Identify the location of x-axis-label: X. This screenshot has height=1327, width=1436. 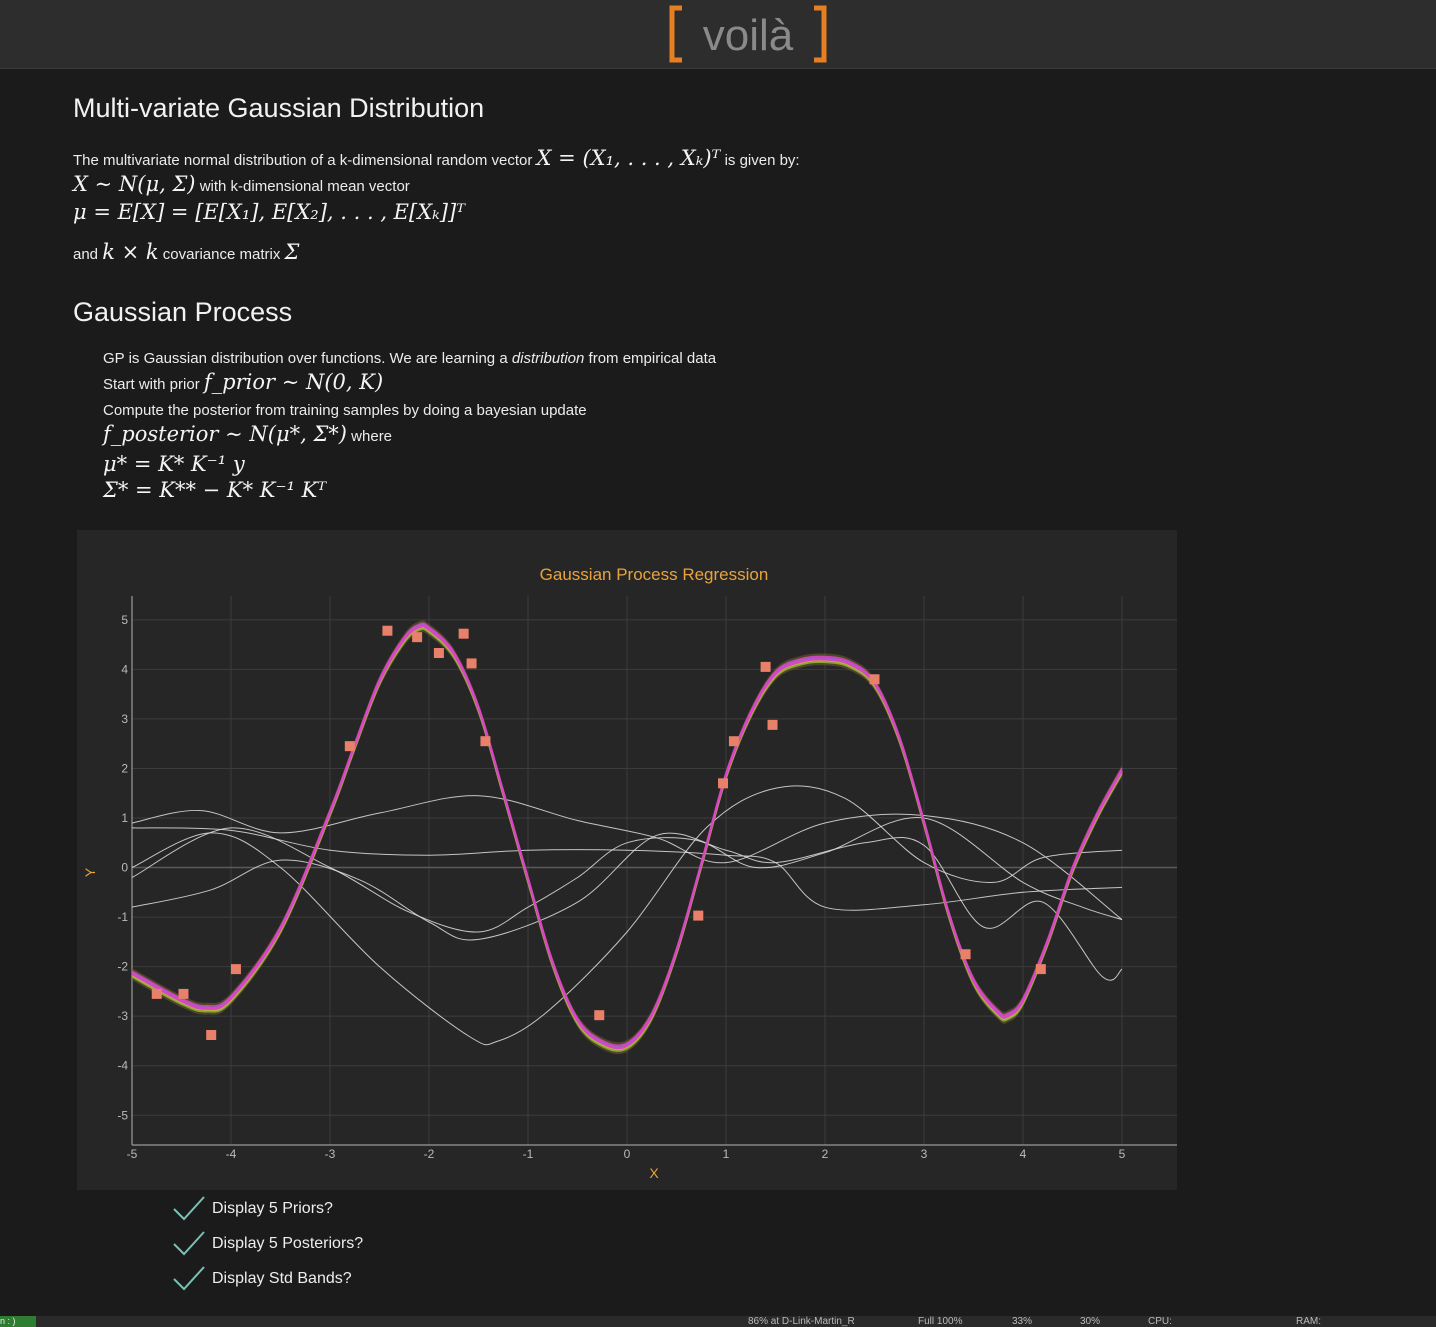
(654, 1173).